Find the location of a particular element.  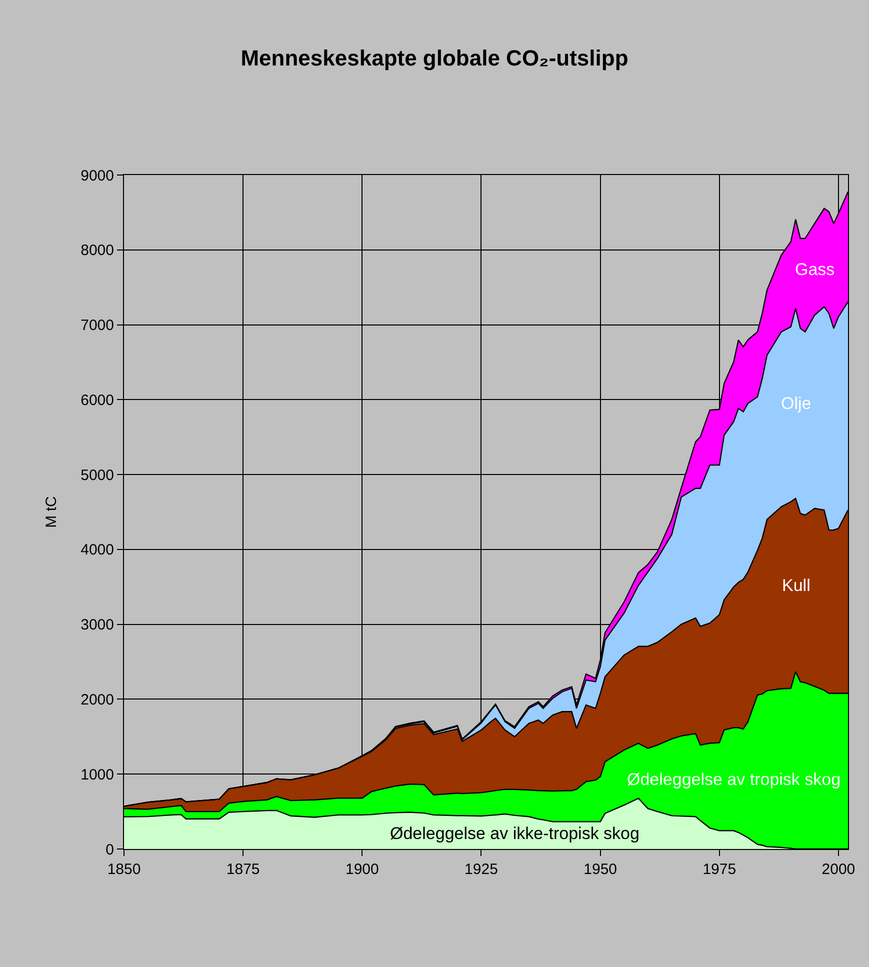

x-tick-label: 1925 is located at coordinates (481, 869).